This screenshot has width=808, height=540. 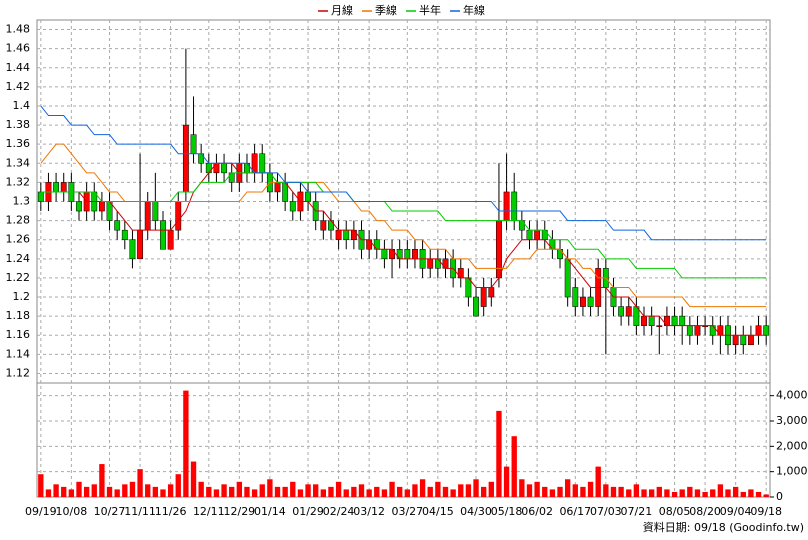 What do you see at coordinates (171, 511) in the screenshot?
I see `x-tick-label: 11/26` at bounding box center [171, 511].